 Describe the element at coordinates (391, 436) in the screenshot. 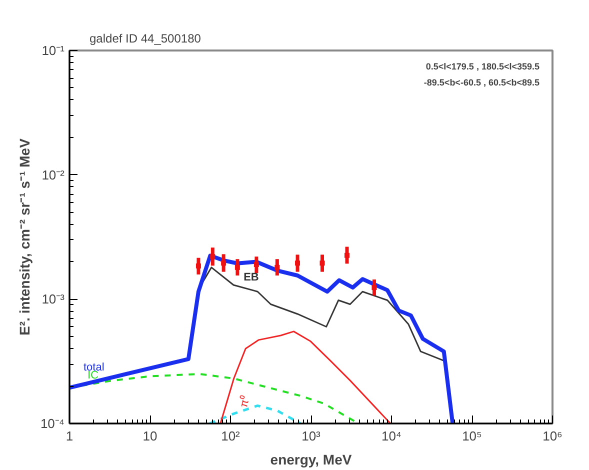

I see `x-tick-label: 10⁴` at that location.